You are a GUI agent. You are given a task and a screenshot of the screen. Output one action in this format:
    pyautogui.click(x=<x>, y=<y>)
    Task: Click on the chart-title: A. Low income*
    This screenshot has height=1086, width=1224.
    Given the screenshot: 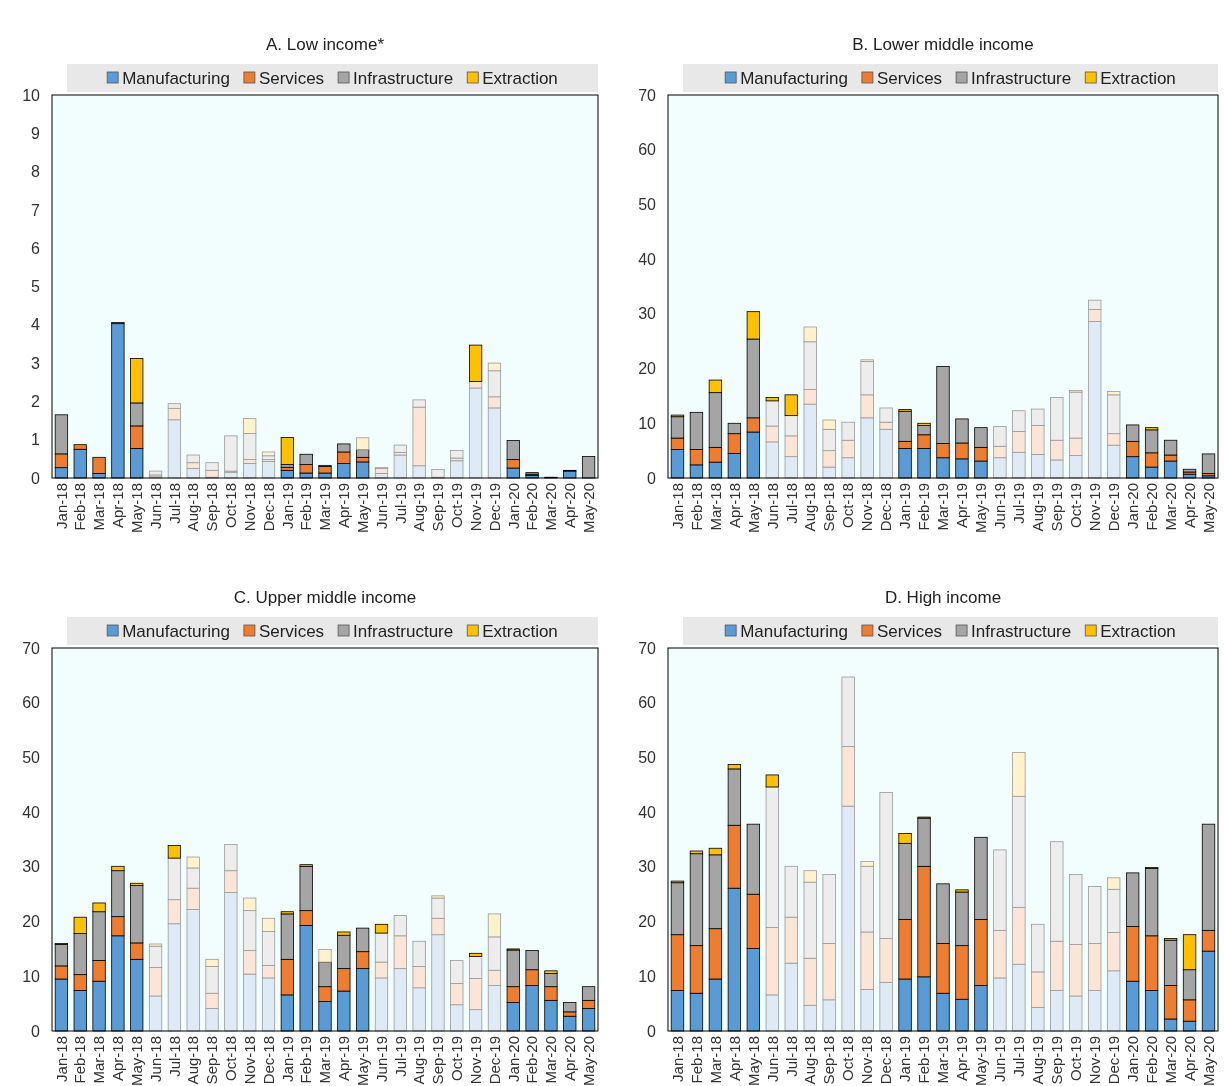 What is the action you would take?
    pyautogui.click(x=325, y=44)
    